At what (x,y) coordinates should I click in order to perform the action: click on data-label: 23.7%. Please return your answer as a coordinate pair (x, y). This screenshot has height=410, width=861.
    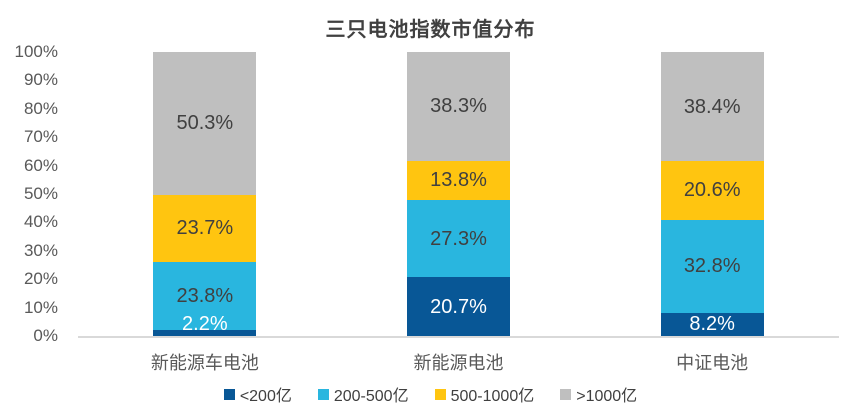
    Looking at the image, I should click on (205, 228).